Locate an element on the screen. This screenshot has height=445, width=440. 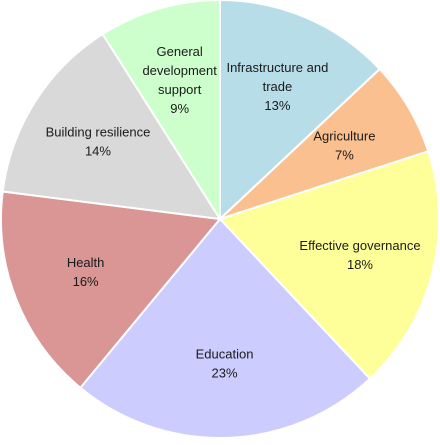
pie-value-label: 9% is located at coordinates (179, 108).